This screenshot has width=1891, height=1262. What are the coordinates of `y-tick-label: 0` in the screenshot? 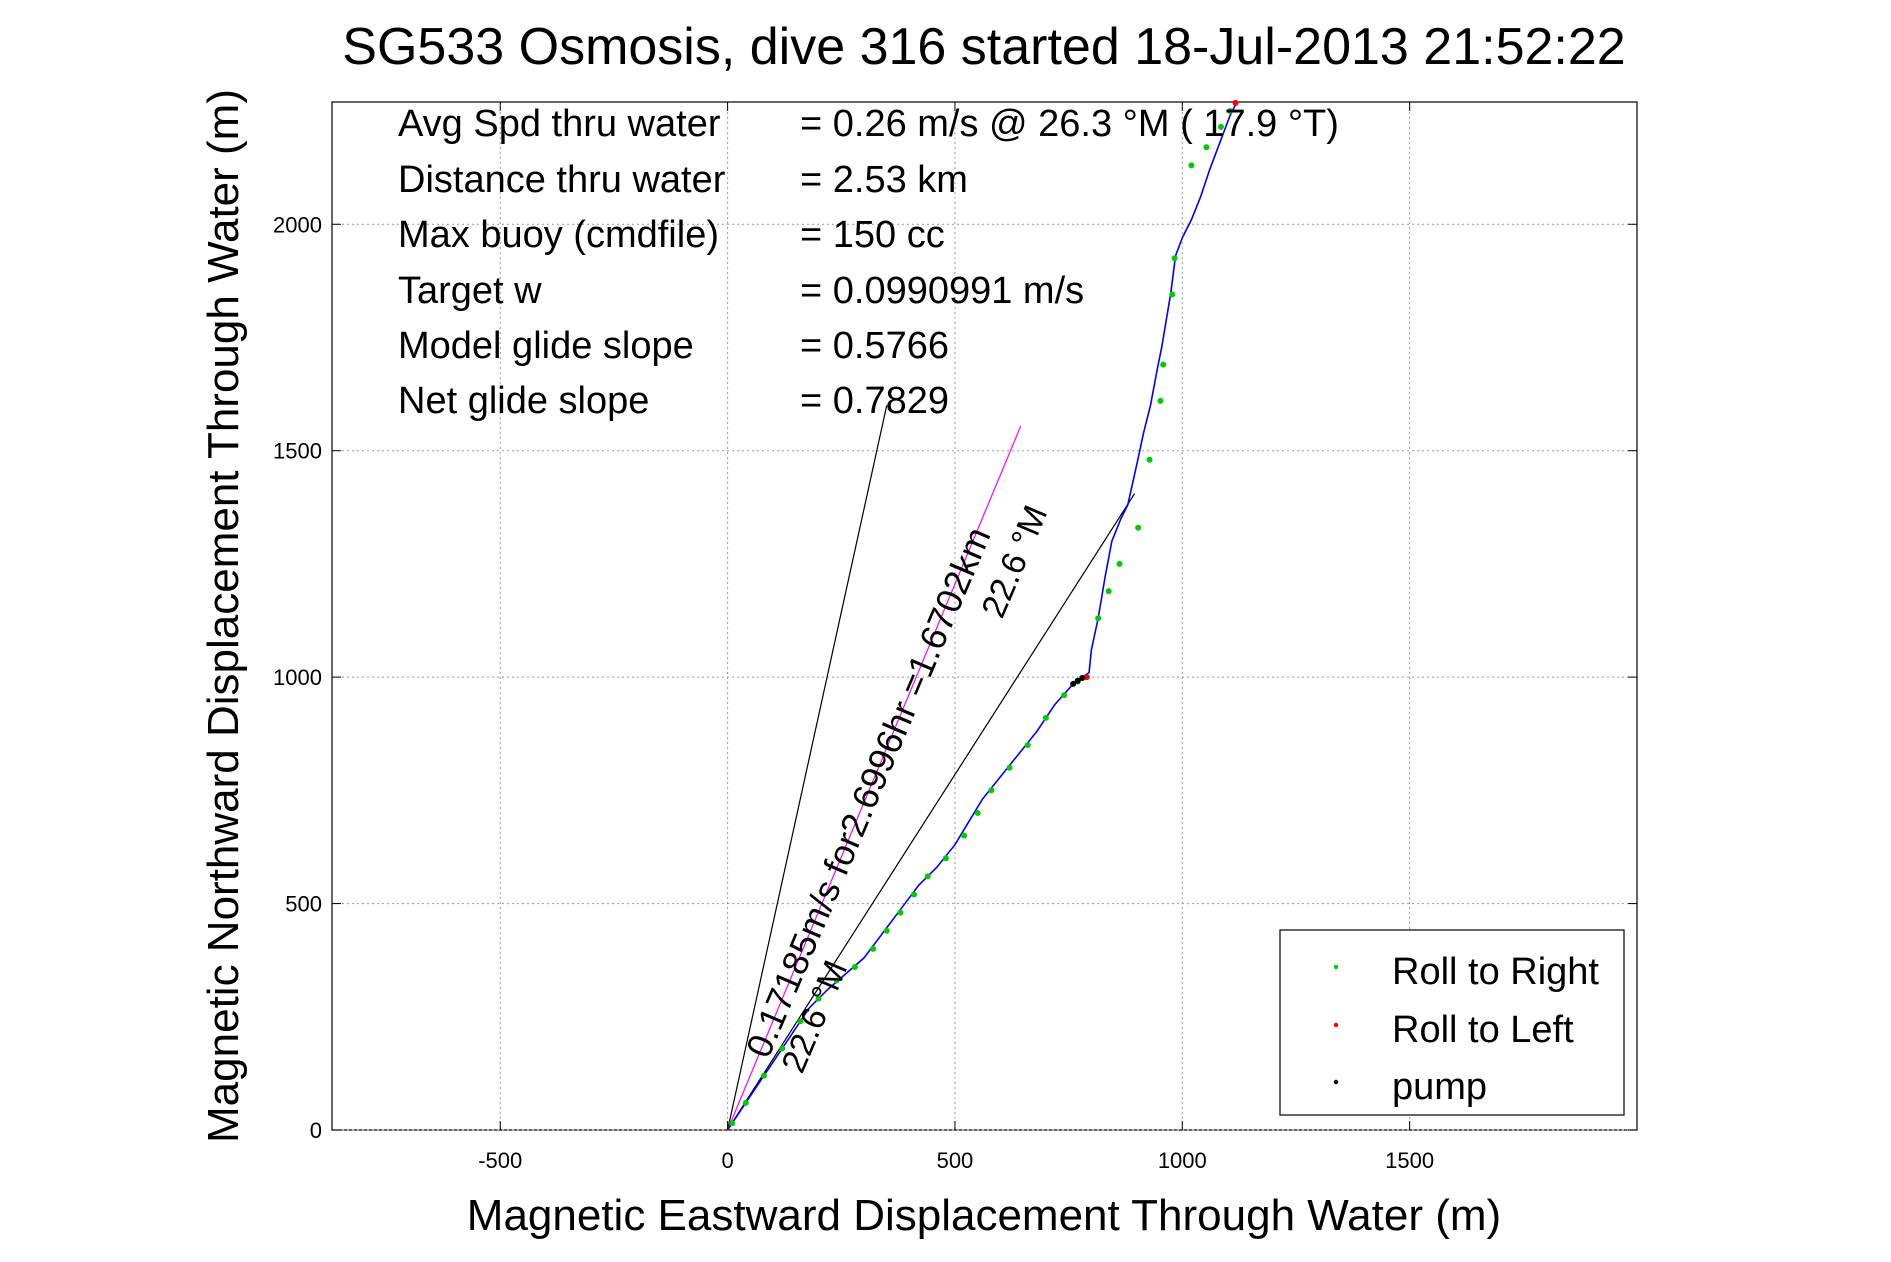 It's located at (316, 1130).